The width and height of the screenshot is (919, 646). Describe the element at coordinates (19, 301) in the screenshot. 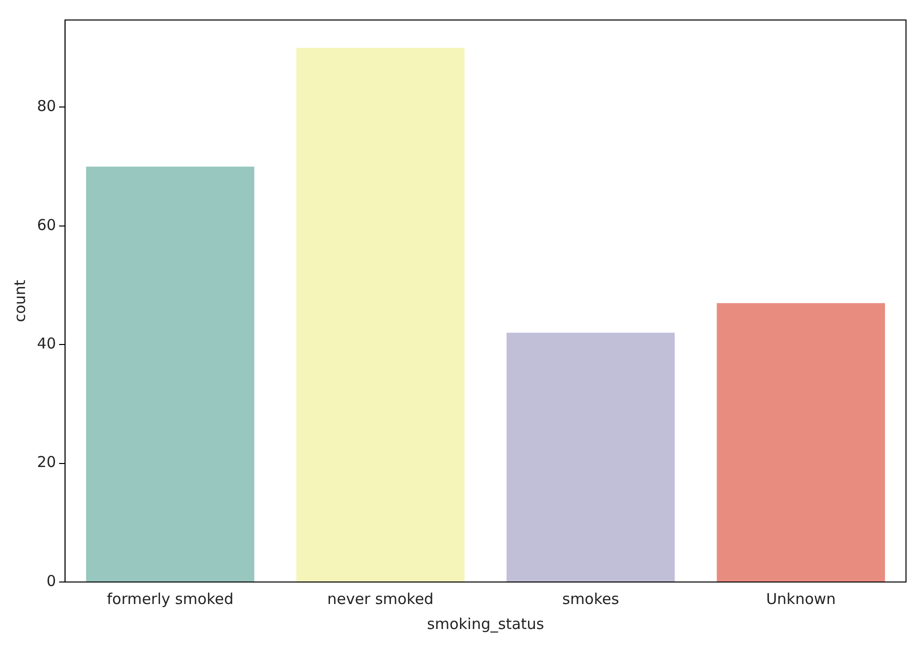

I see `y-axis-title: count` at that location.